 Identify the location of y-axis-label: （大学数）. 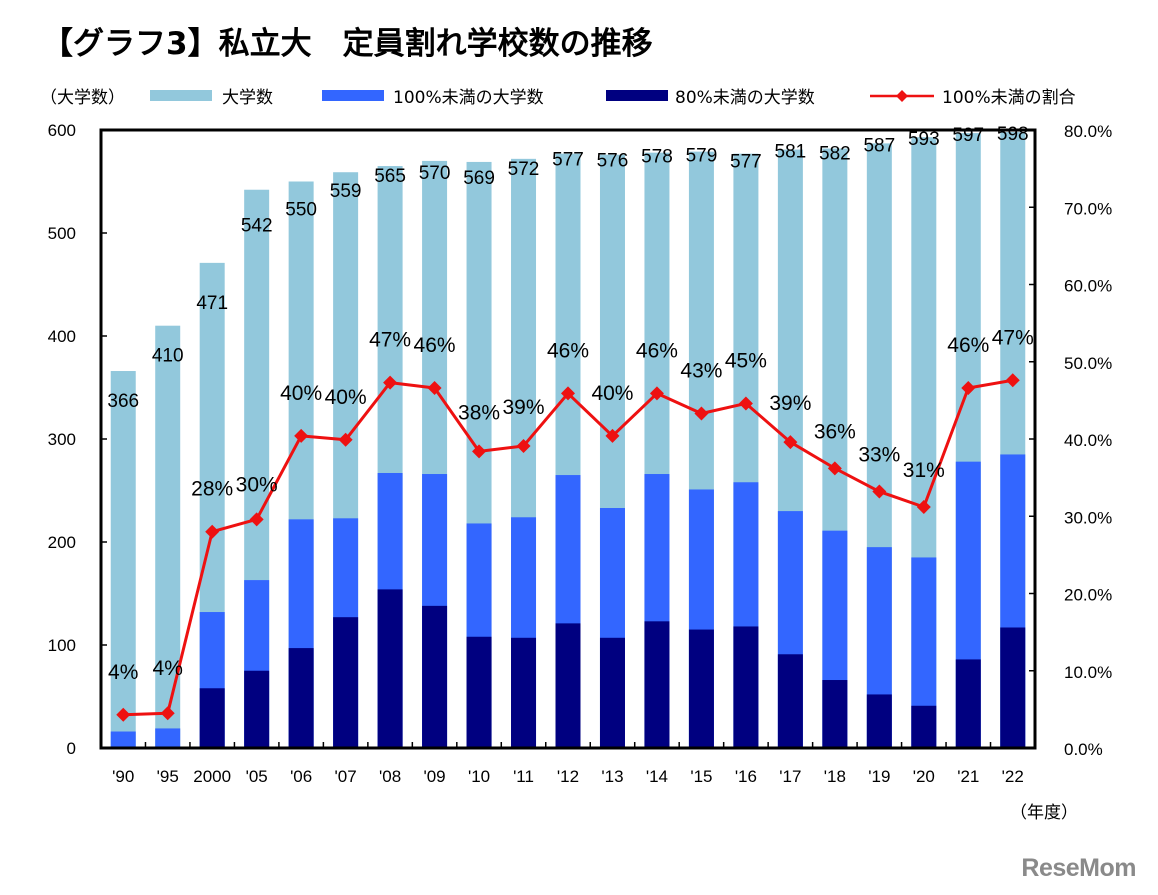
(82, 98).